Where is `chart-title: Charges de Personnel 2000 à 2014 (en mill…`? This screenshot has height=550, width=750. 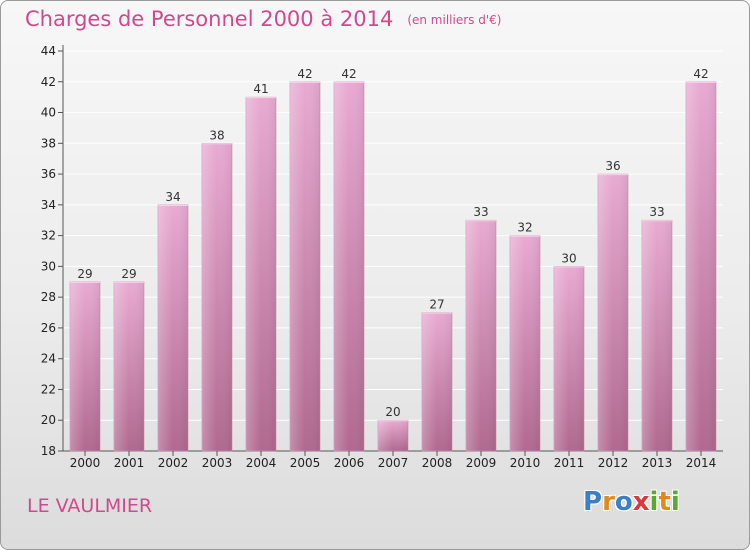 chart-title: Charges de Personnel 2000 à 2014 (en mill… is located at coordinates (263, 19).